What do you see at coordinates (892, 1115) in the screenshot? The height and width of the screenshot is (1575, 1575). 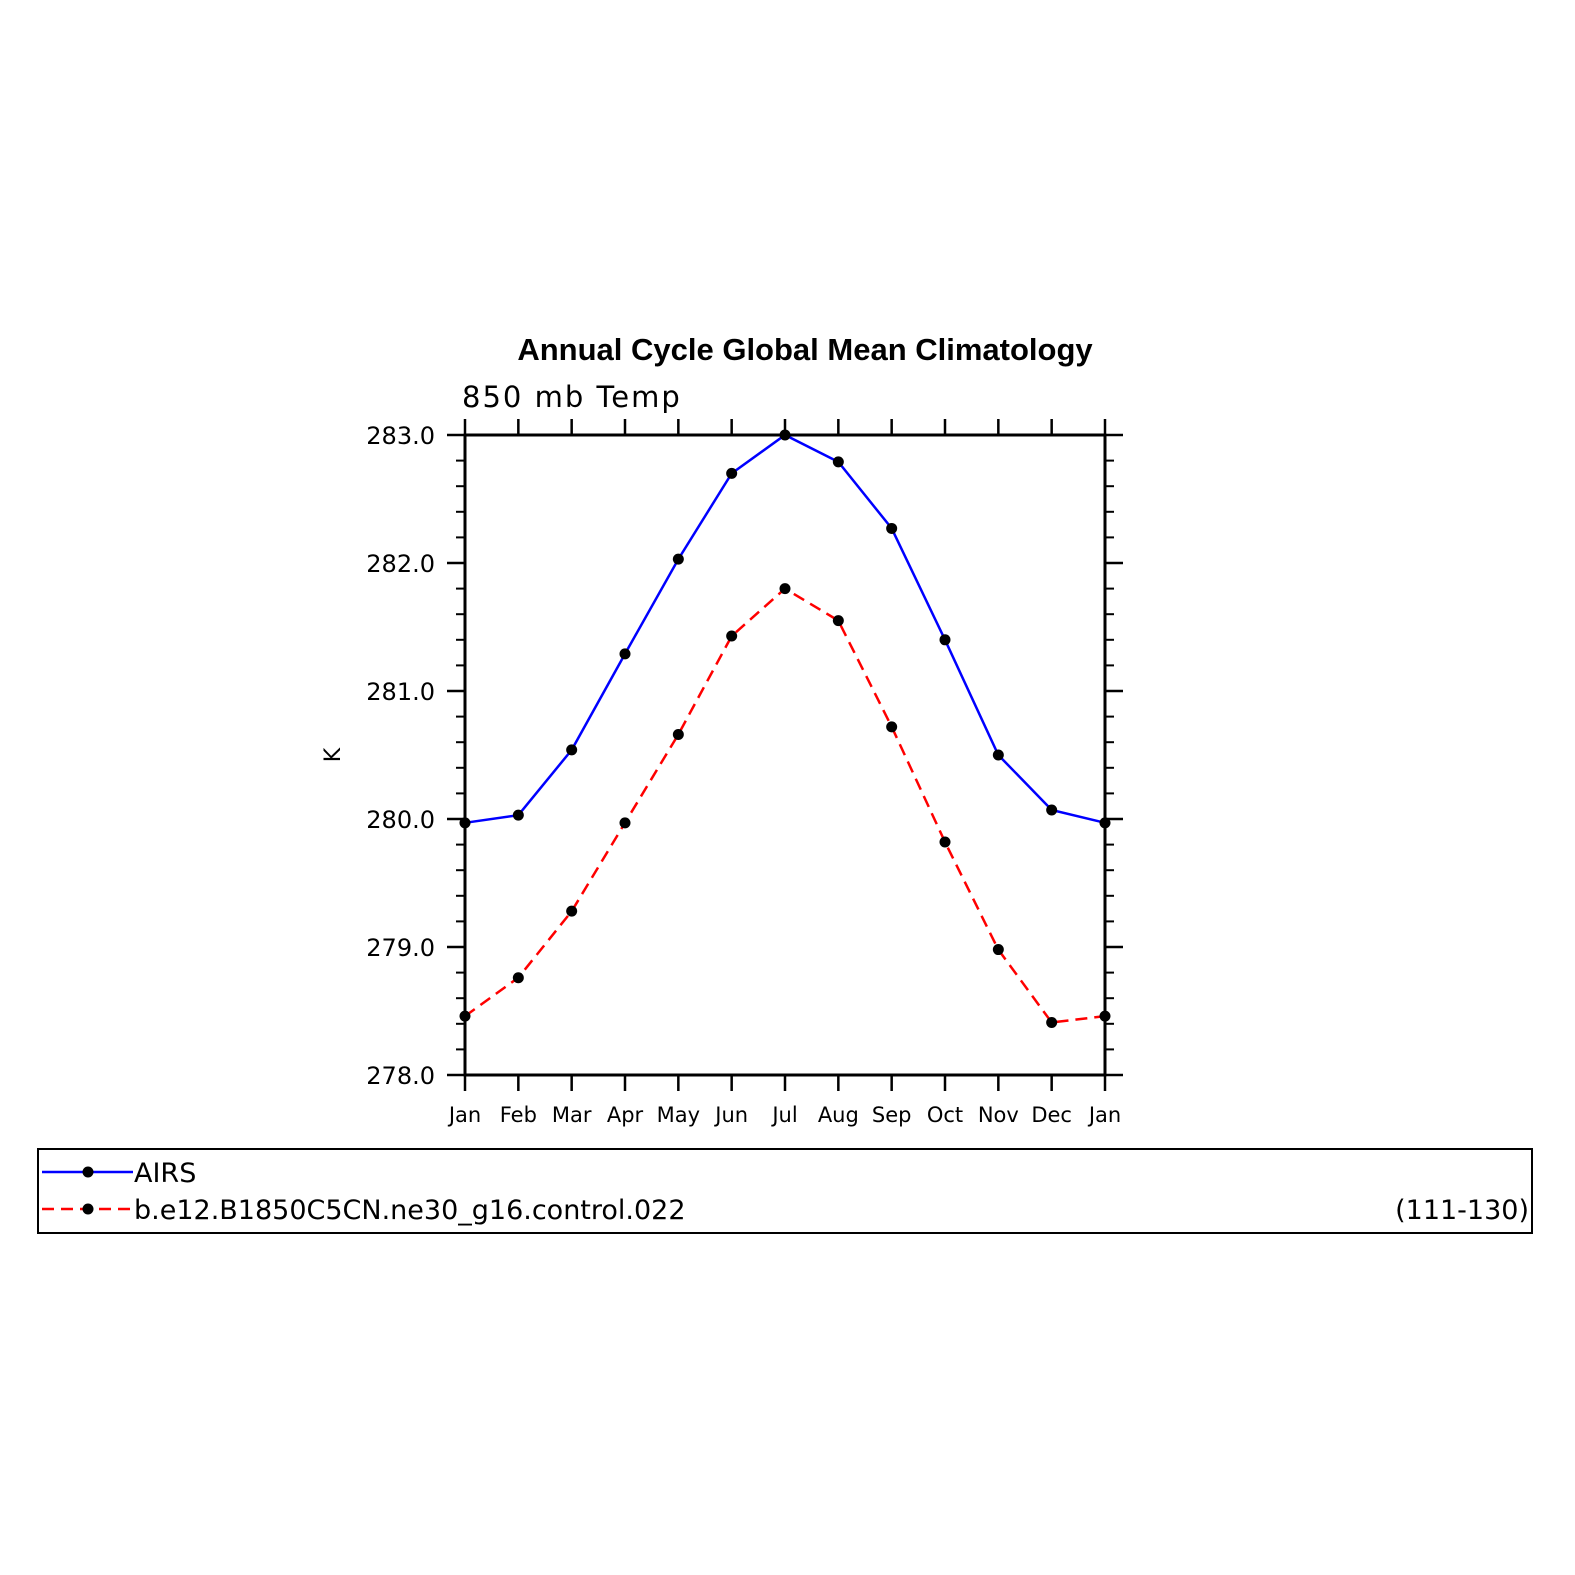 I see `x-tick-label: Sep` at bounding box center [892, 1115].